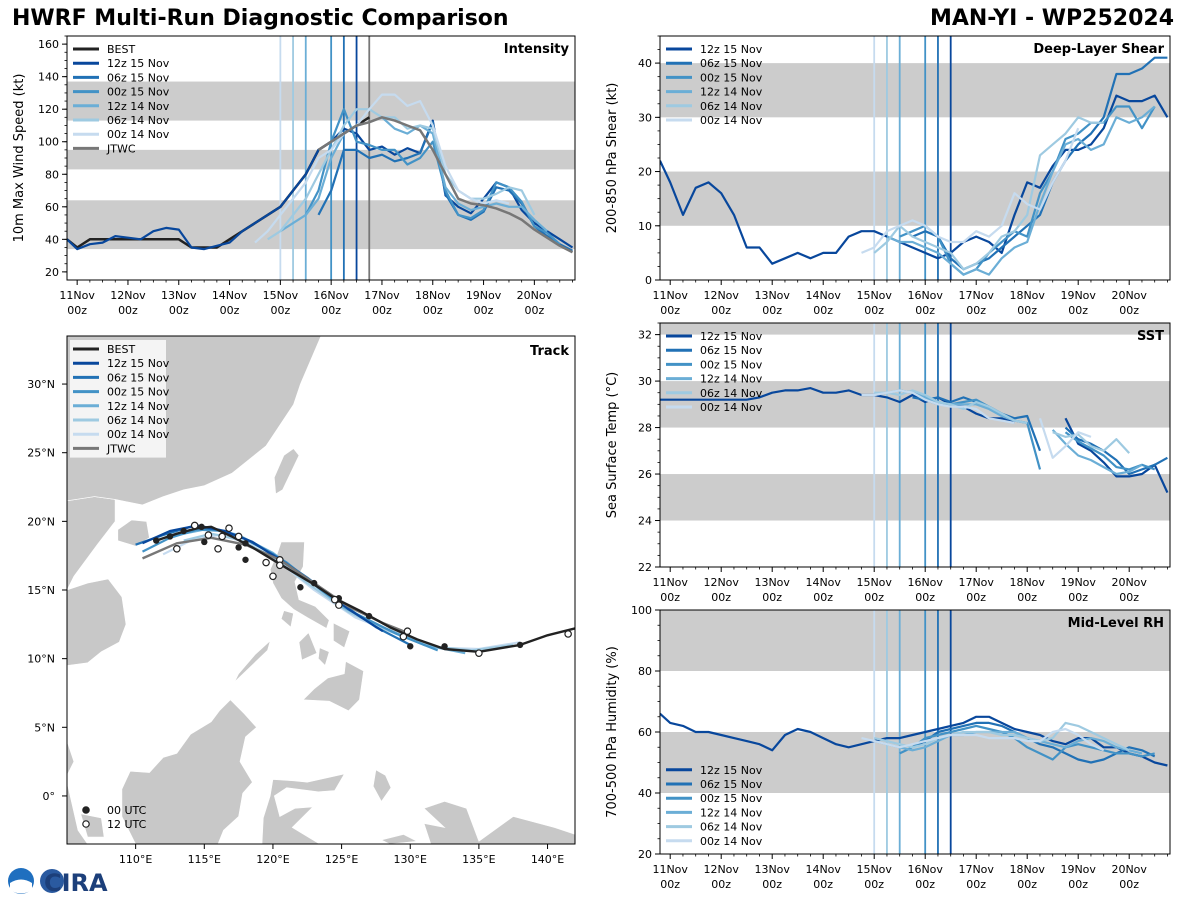 The height and width of the screenshot is (900, 1200). Describe the element at coordinates (1027, 597) in the screenshot. I see `sst-xtick-hour-7: 00z` at that location.